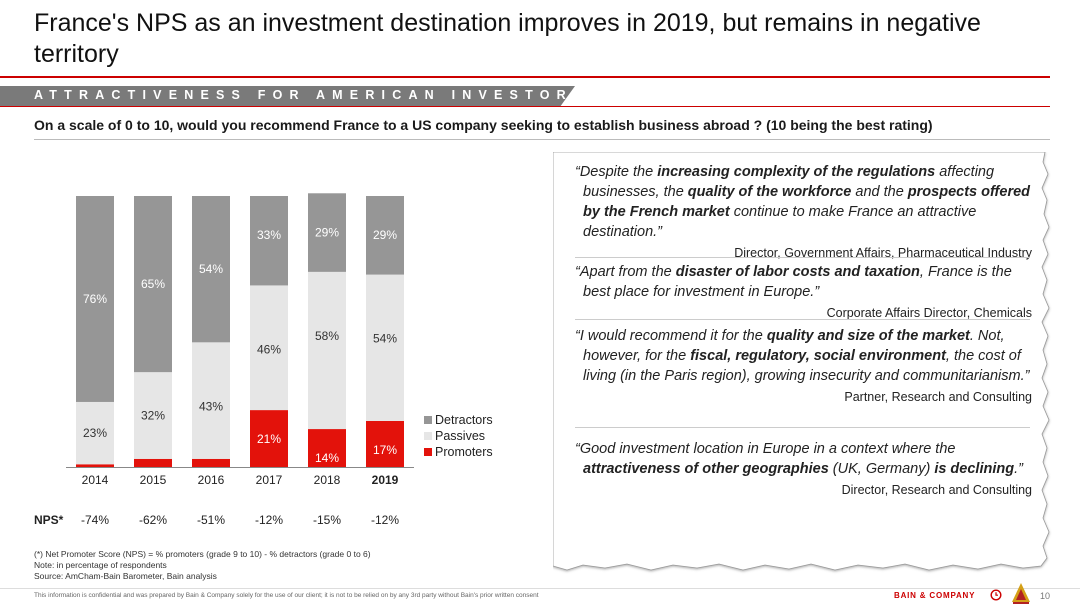 The height and width of the screenshot is (608, 1080). Describe the element at coordinates (385, 480) in the screenshot. I see `x-tick-label: 2019` at that location.